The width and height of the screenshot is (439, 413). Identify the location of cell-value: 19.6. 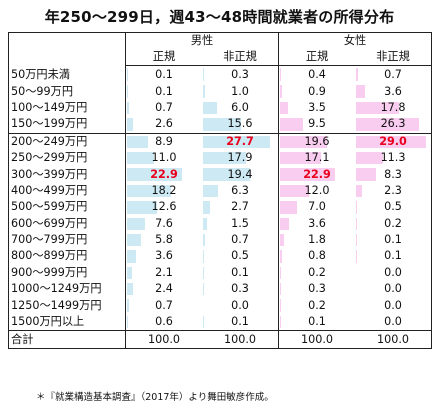
(317, 141).